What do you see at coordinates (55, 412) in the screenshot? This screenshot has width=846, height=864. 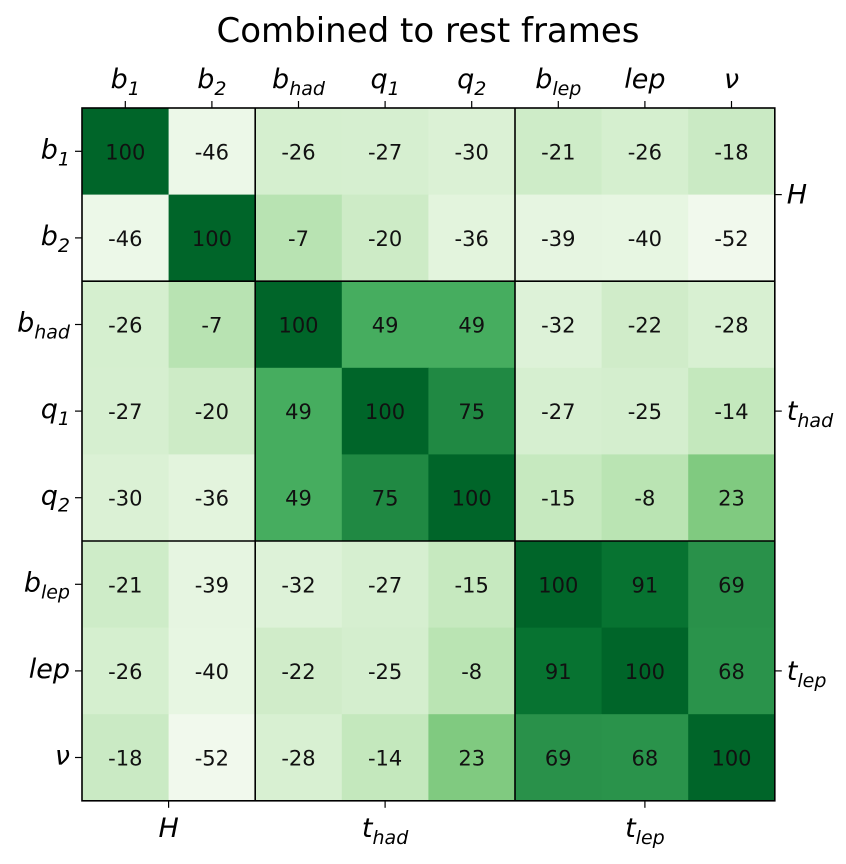 I see `y-tick-label: q1` at bounding box center [55, 412].